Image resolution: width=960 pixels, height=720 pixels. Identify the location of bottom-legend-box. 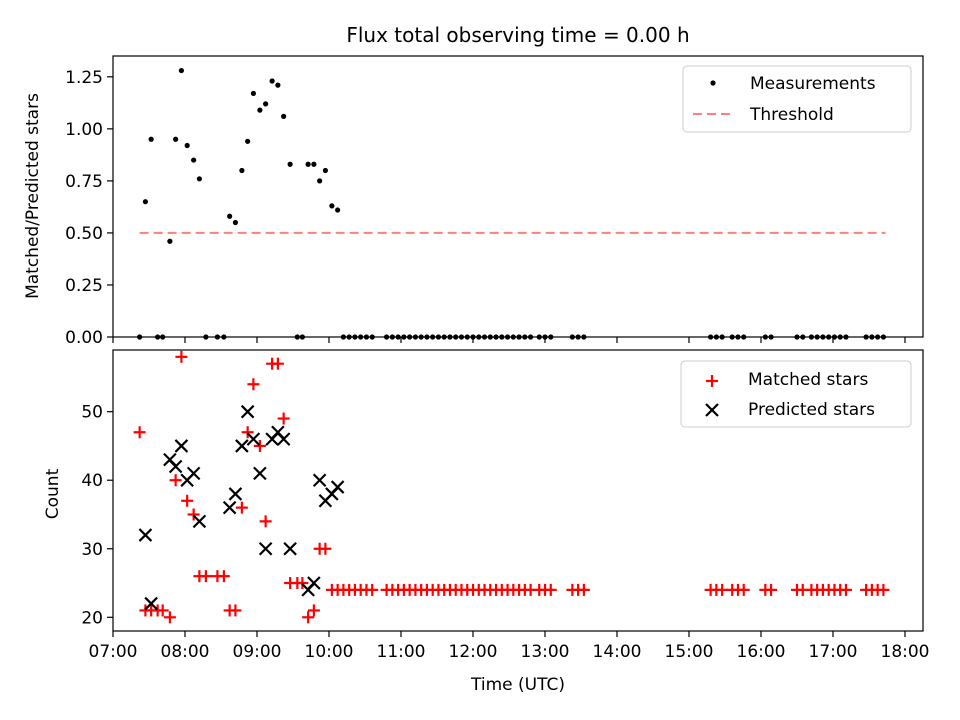
(796, 394).